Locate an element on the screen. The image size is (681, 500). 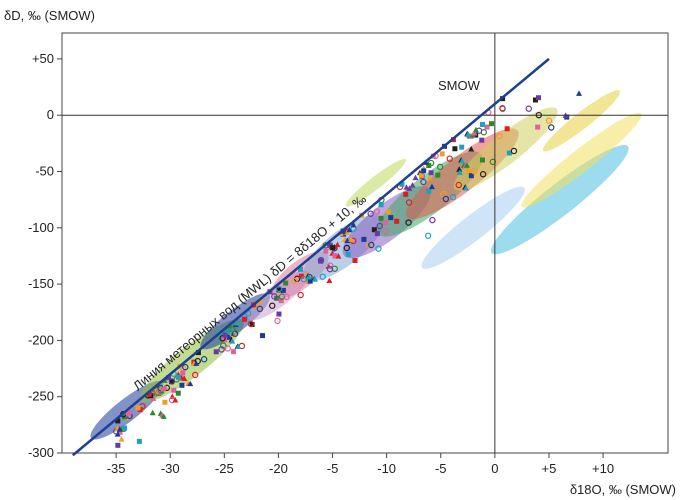
x-tick-label: 0 is located at coordinates (494, 468).